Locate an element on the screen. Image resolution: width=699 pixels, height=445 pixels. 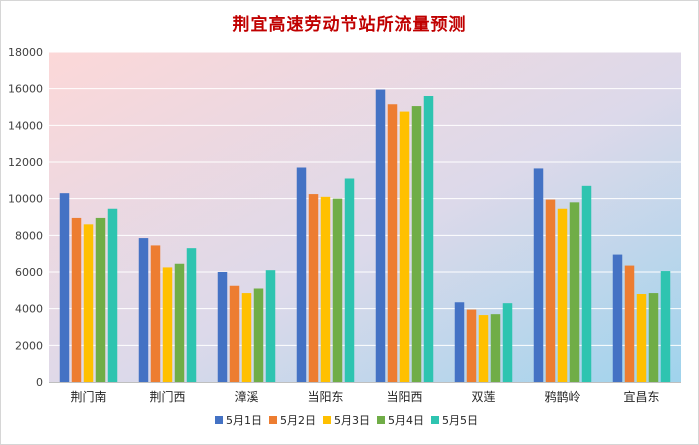
legend-label: 5月1日 is located at coordinates (244, 420).